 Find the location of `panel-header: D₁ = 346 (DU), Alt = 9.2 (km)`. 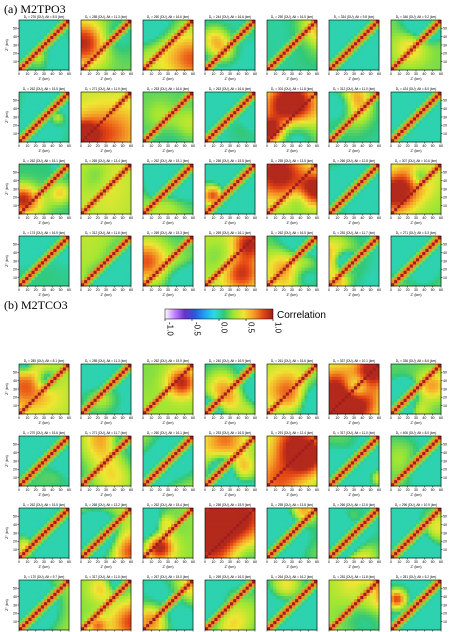

panel-header: D₁ = 346 (DU), Alt = 9.2 (km) is located at coordinates (416, 17).